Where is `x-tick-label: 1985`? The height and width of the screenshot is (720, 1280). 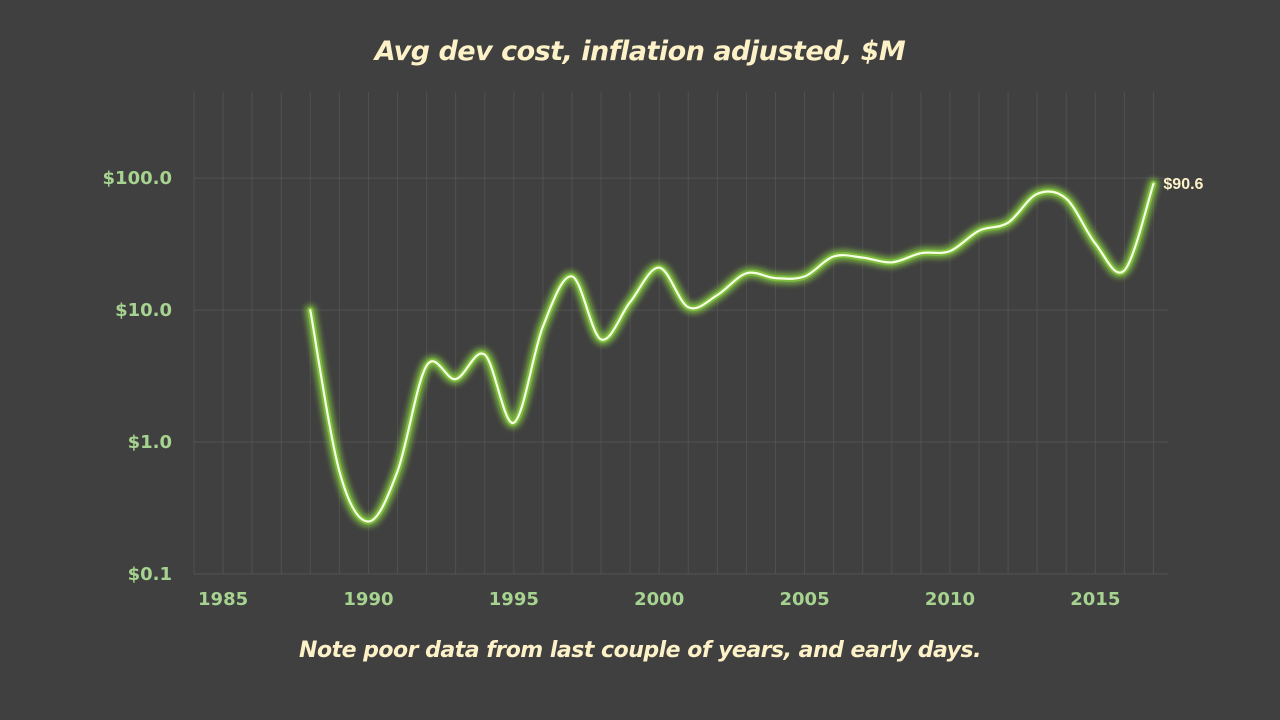 x-tick-label: 1985 is located at coordinates (223, 599).